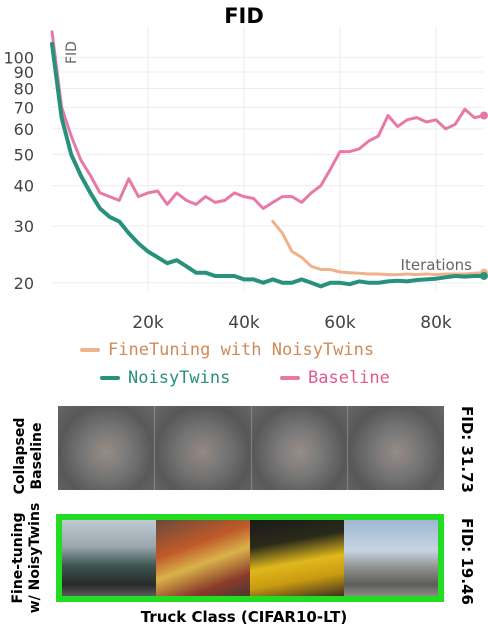 Image resolution: width=488 pixels, height=634 pixels. I want to click on legend-item-baseline: Baseline, so click(335, 378).